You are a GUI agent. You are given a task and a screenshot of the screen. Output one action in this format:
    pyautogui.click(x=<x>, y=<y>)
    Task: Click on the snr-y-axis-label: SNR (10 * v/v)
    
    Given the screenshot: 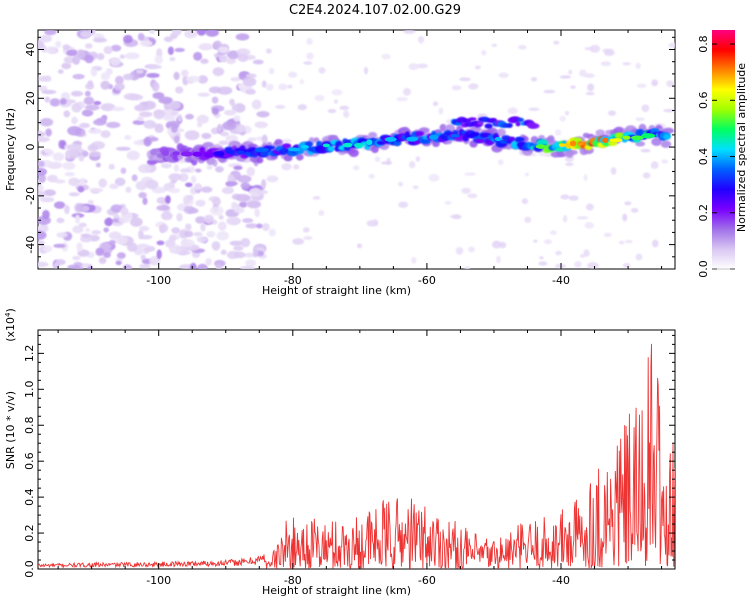 What is the action you would take?
    pyautogui.click(x=10, y=430)
    